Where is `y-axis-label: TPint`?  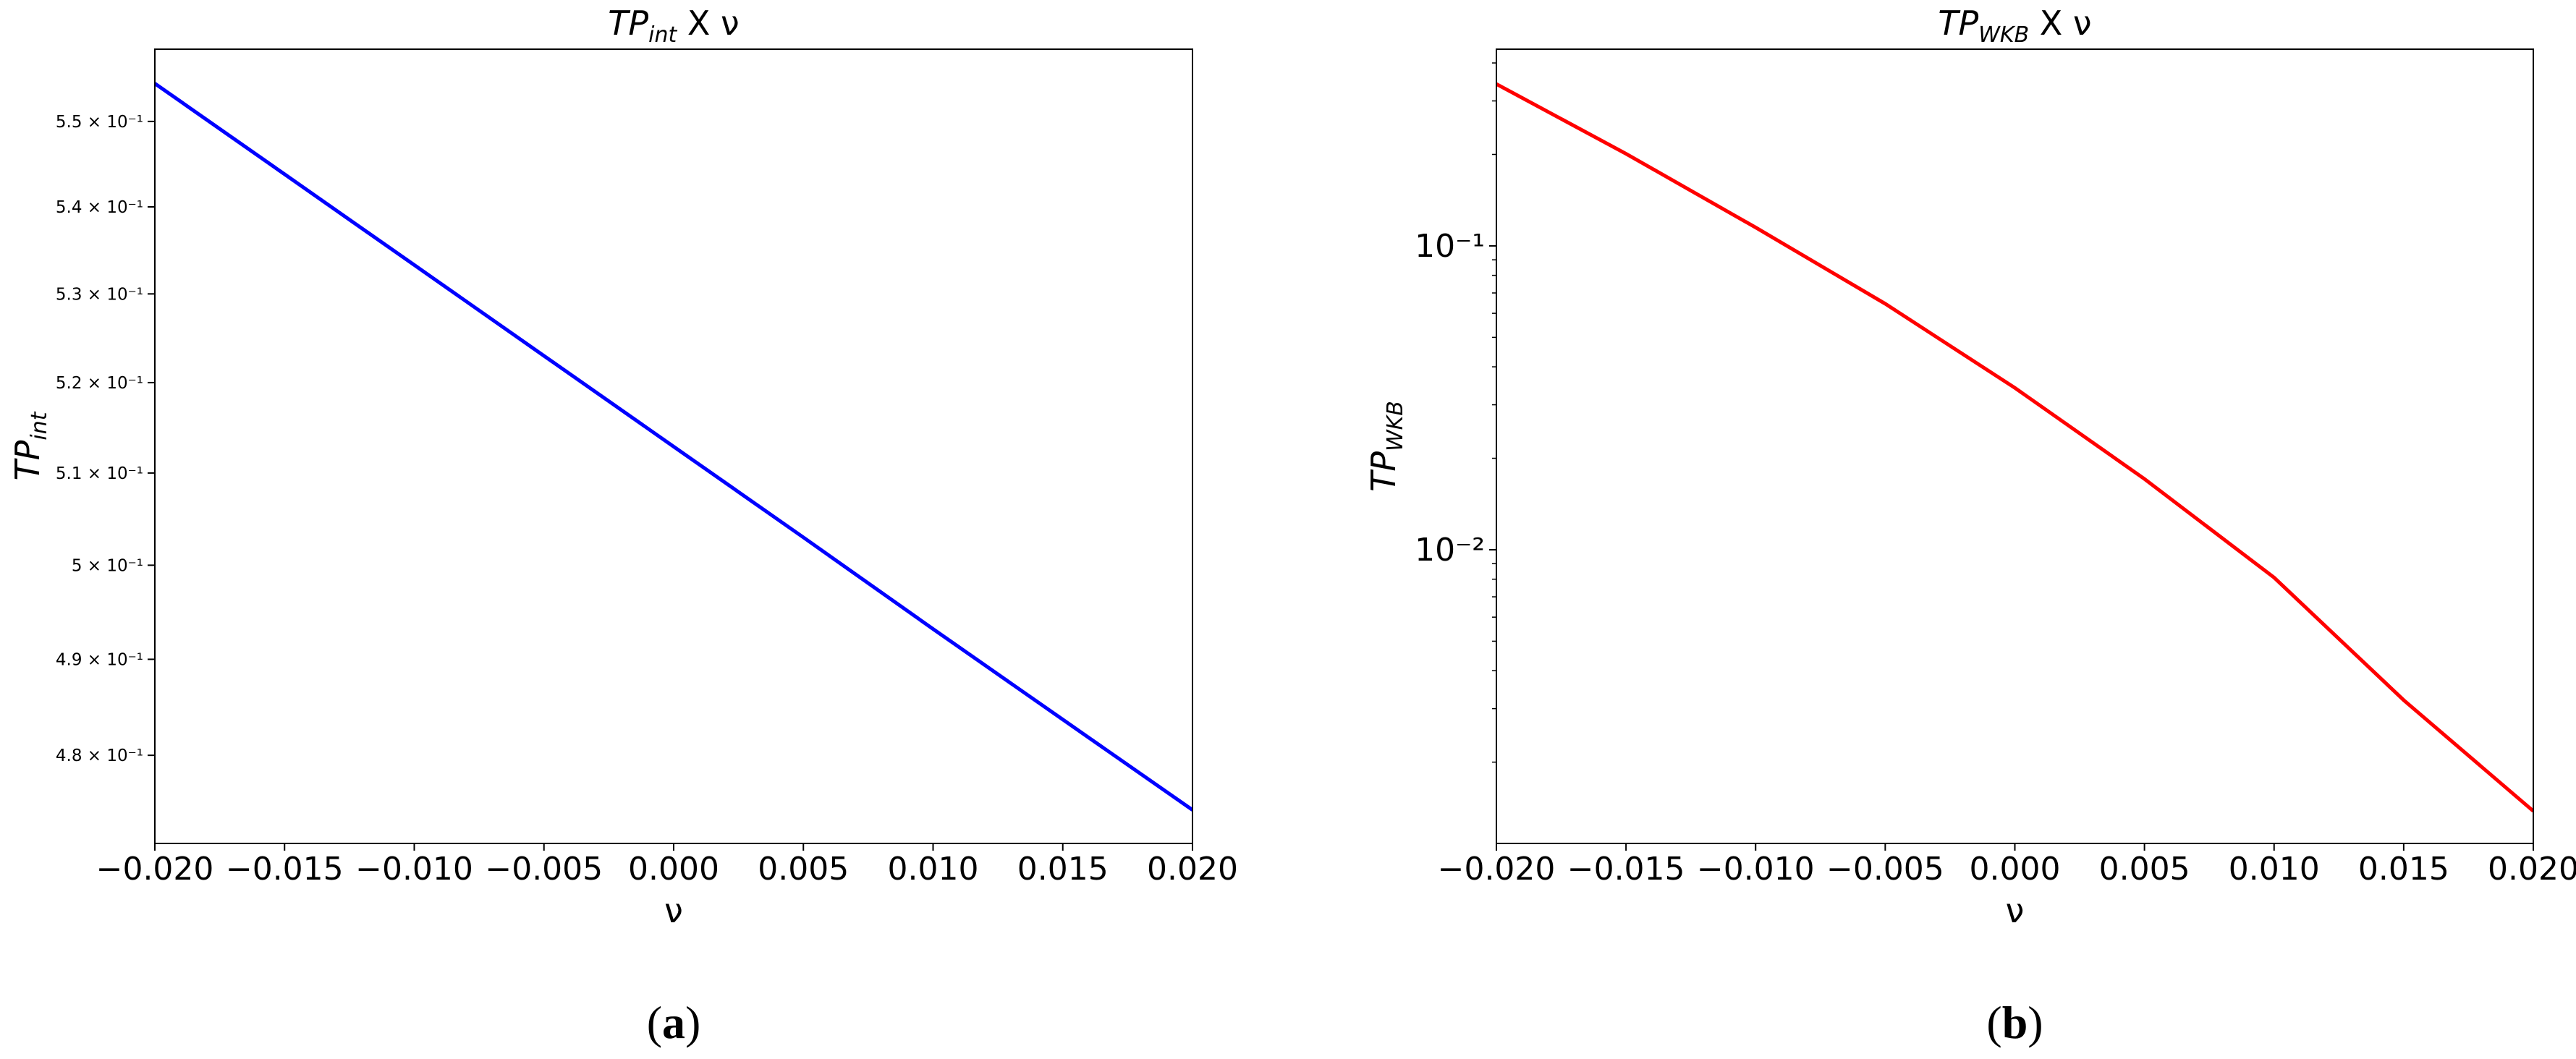
y-axis-label: TPint is located at coordinates (30, 445).